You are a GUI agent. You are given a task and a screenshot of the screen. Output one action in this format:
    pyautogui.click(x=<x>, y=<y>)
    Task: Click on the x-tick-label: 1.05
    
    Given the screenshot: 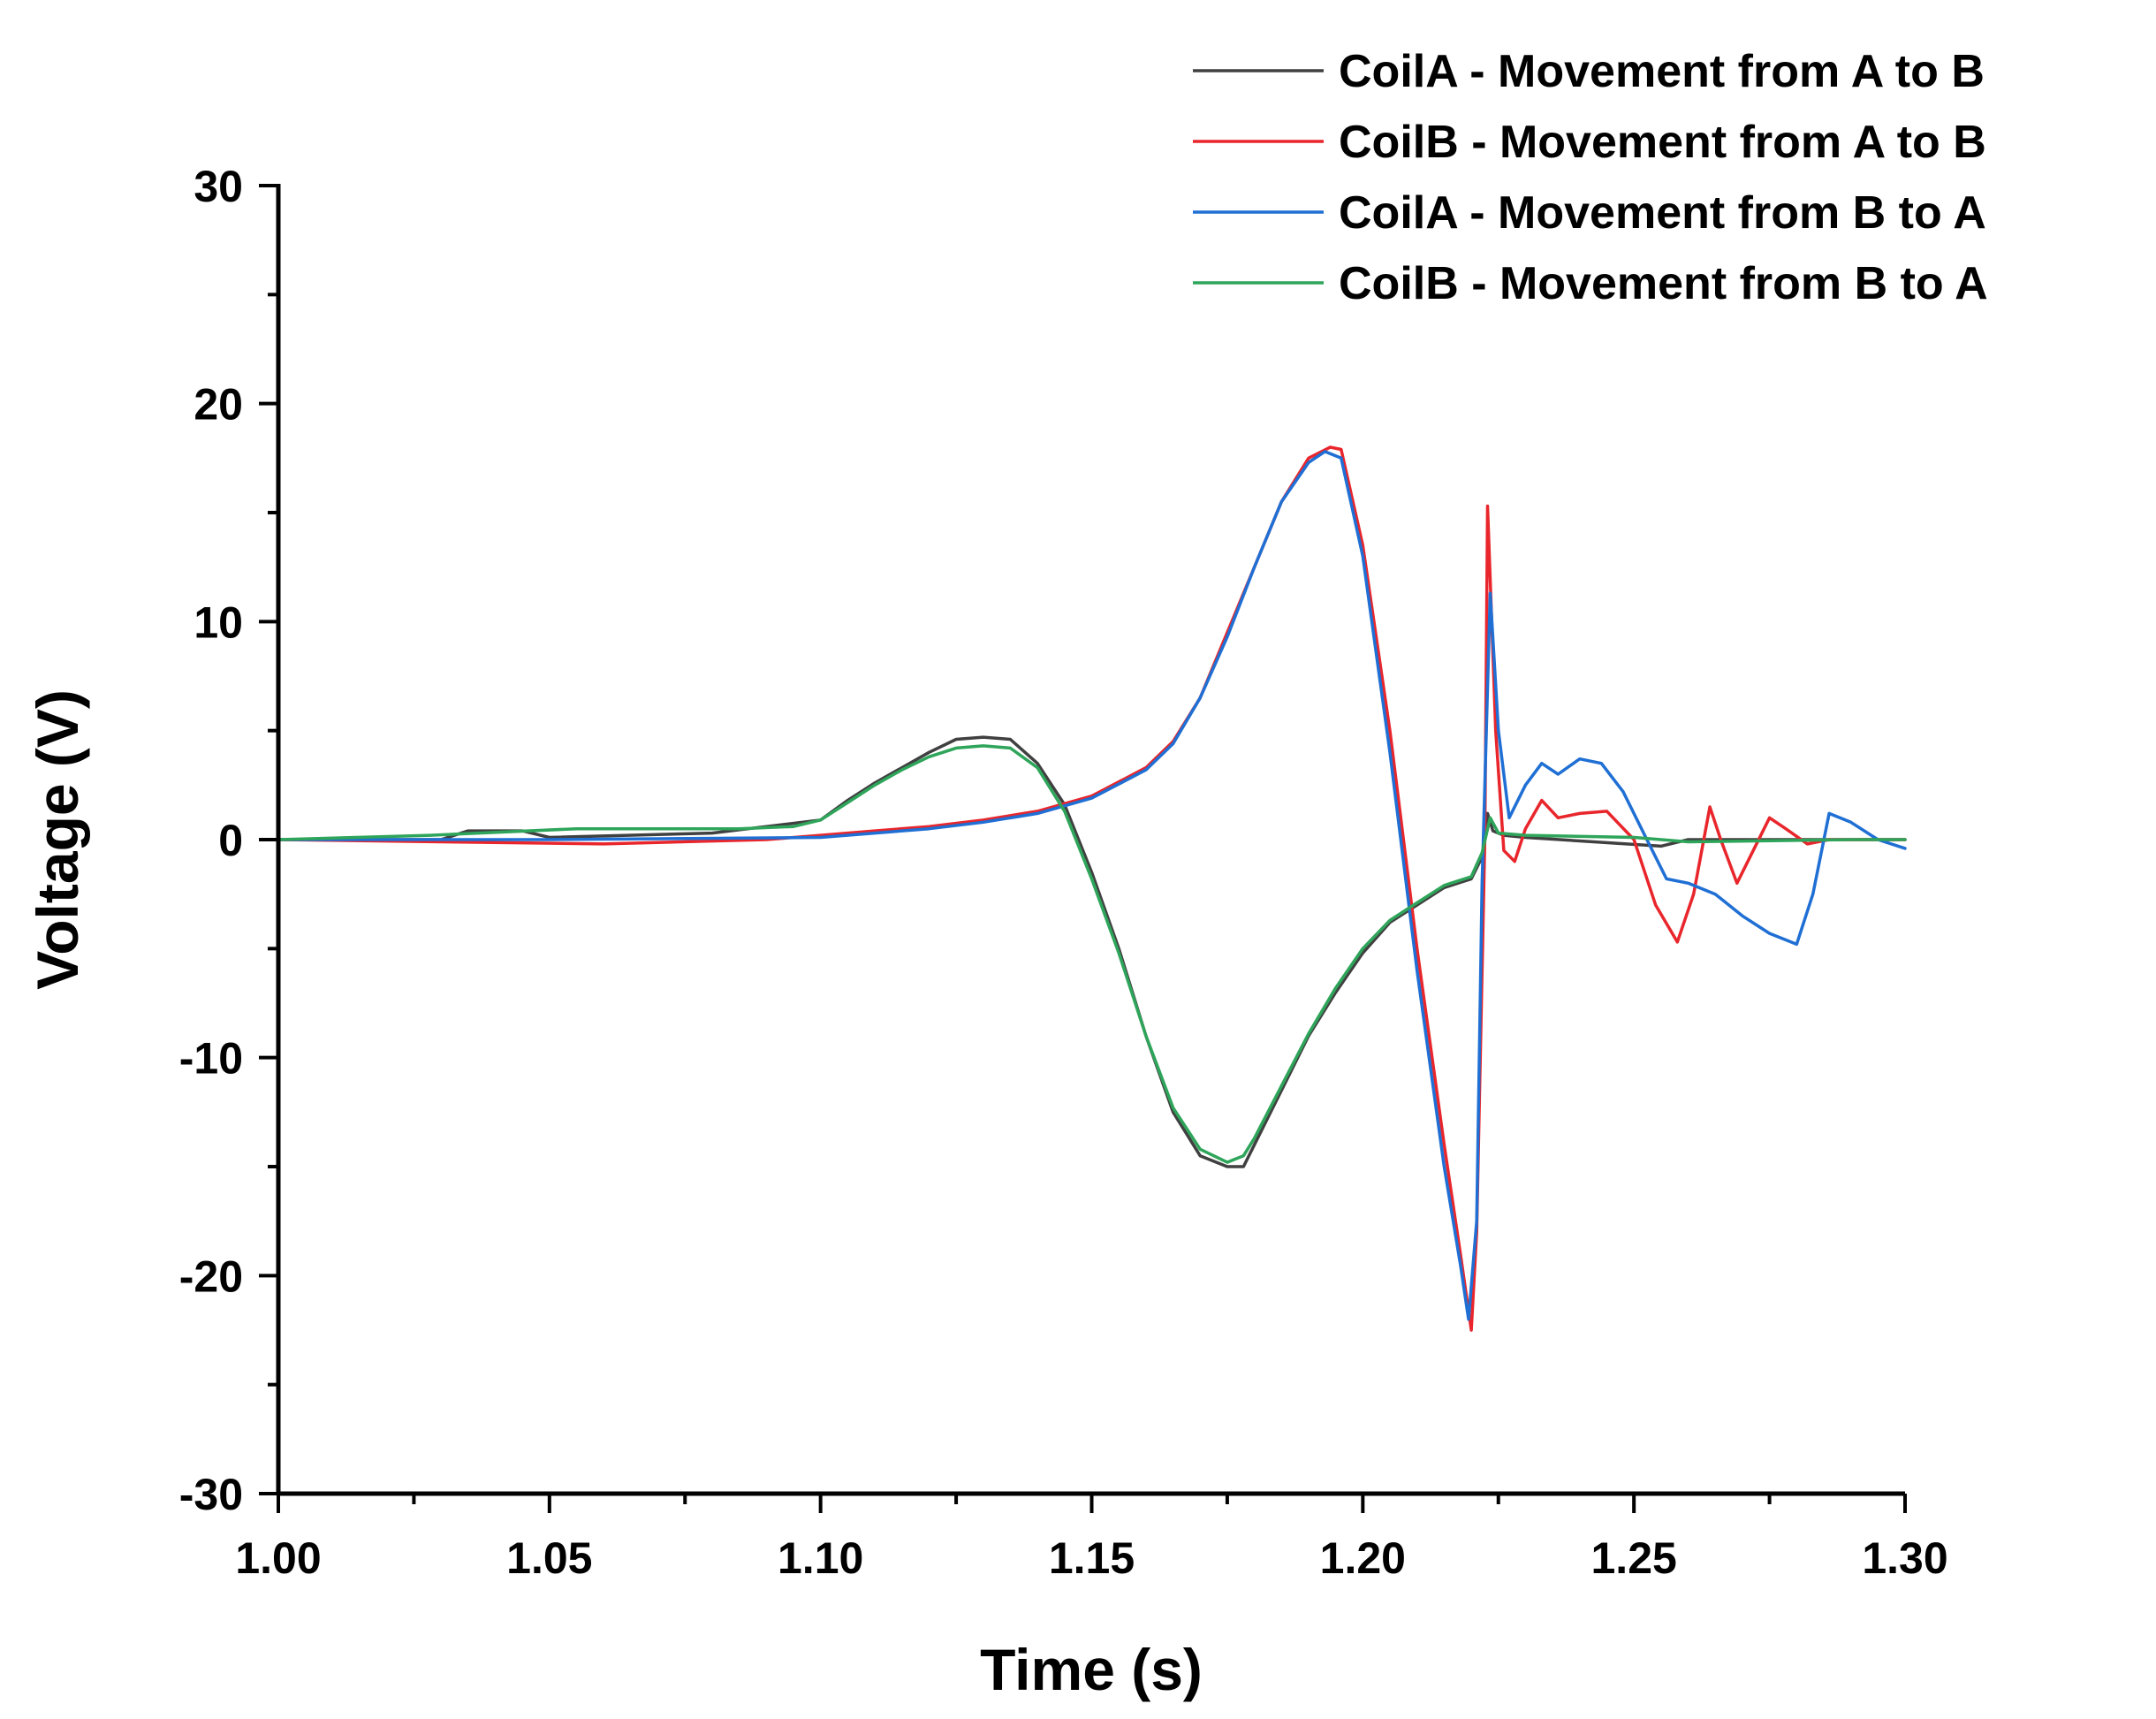 What is the action you would take?
    pyautogui.click(x=549, y=1558)
    